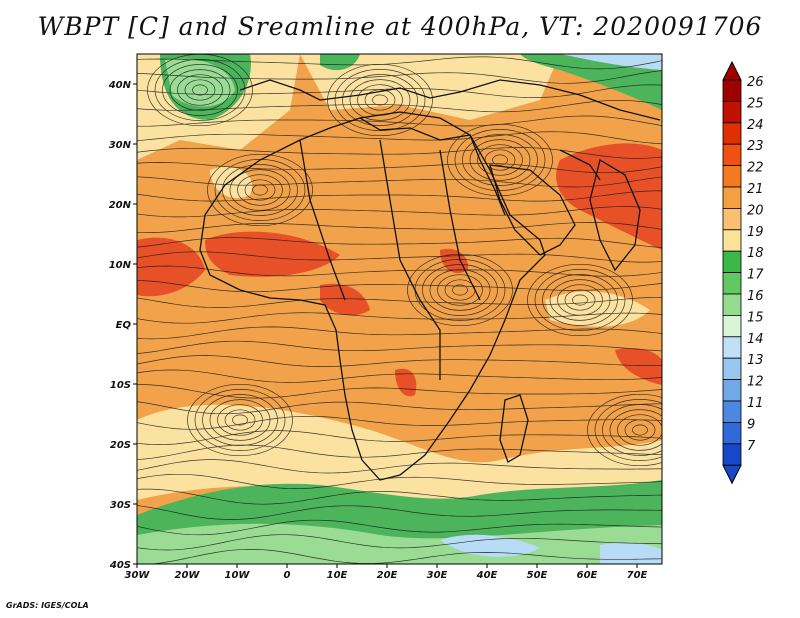  Describe the element at coordinates (537, 575) in the screenshot. I see `lon-label: 50E` at that location.